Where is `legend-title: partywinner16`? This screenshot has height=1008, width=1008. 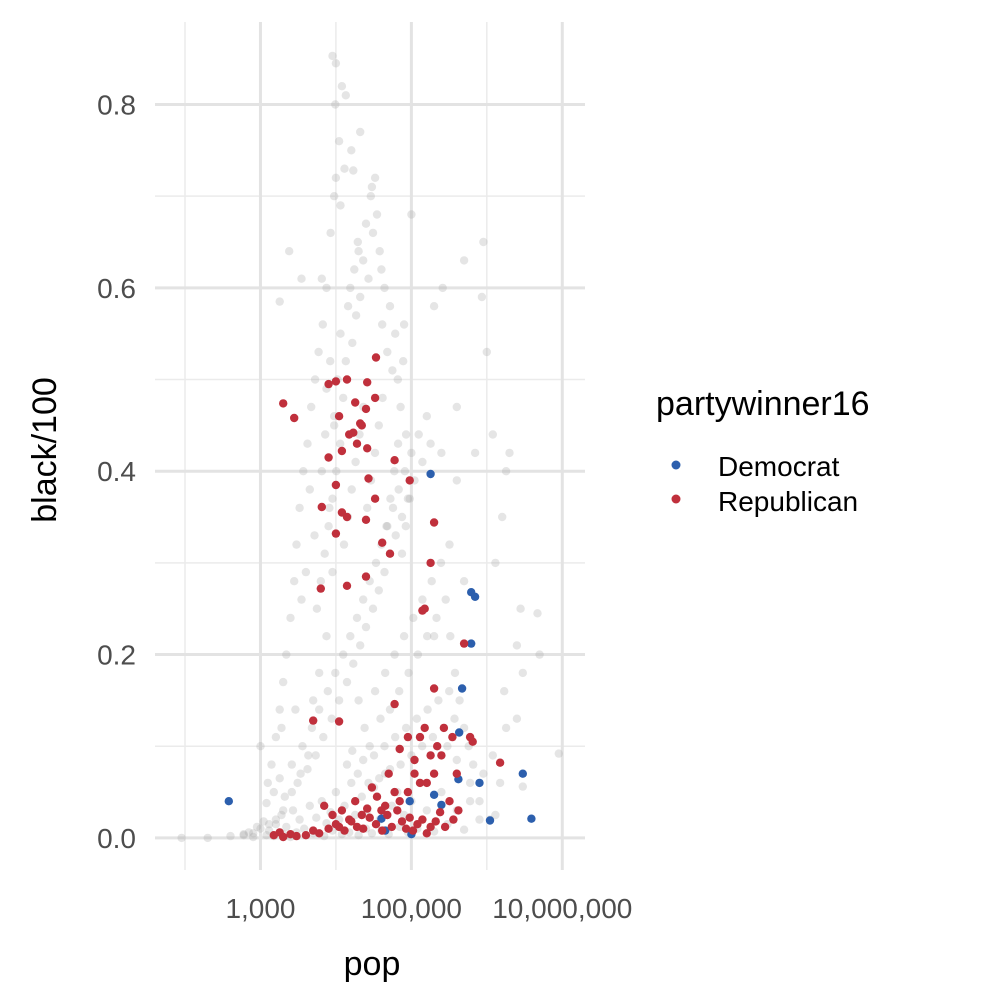
legend-title: partywinner16 is located at coordinates (763, 404).